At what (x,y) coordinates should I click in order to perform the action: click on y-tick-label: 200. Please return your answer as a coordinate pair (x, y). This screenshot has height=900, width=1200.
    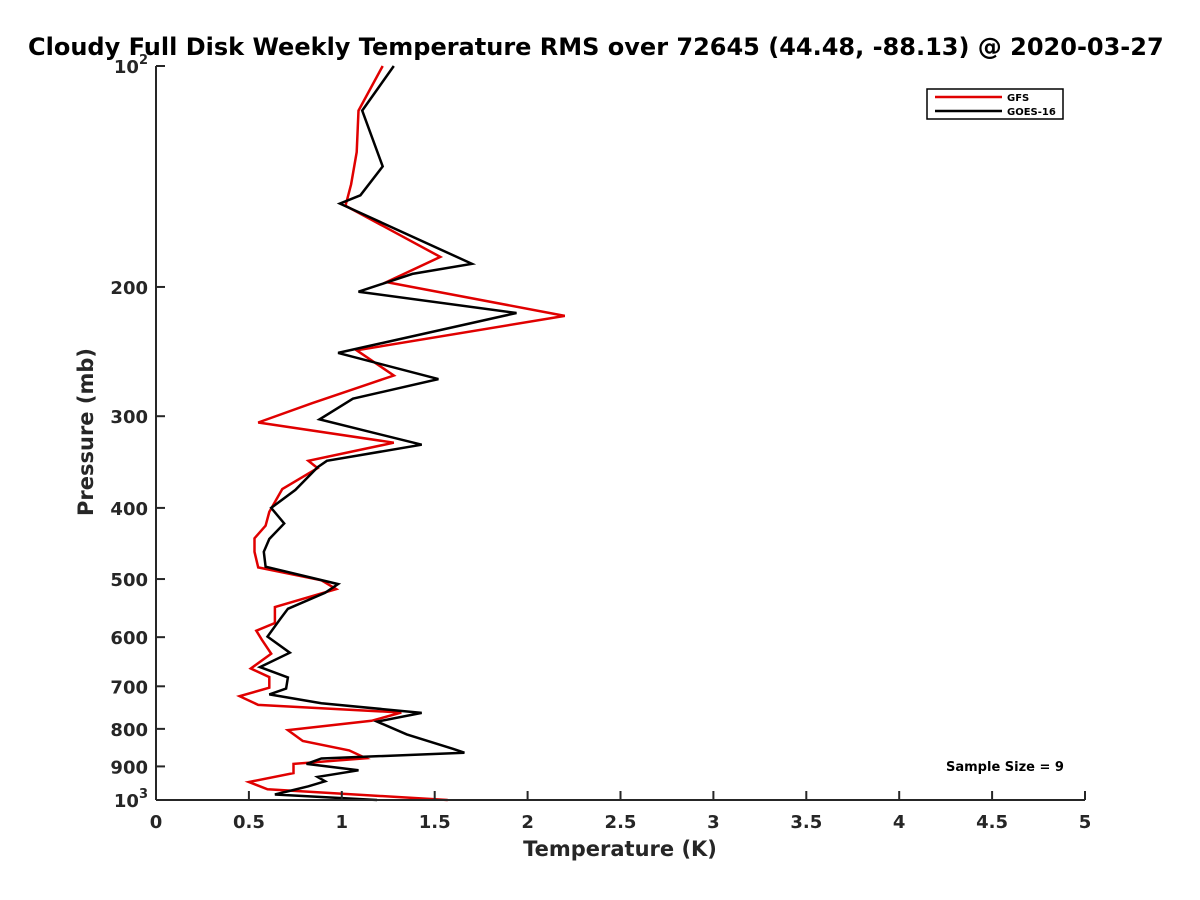
    Looking at the image, I should click on (129, 288).